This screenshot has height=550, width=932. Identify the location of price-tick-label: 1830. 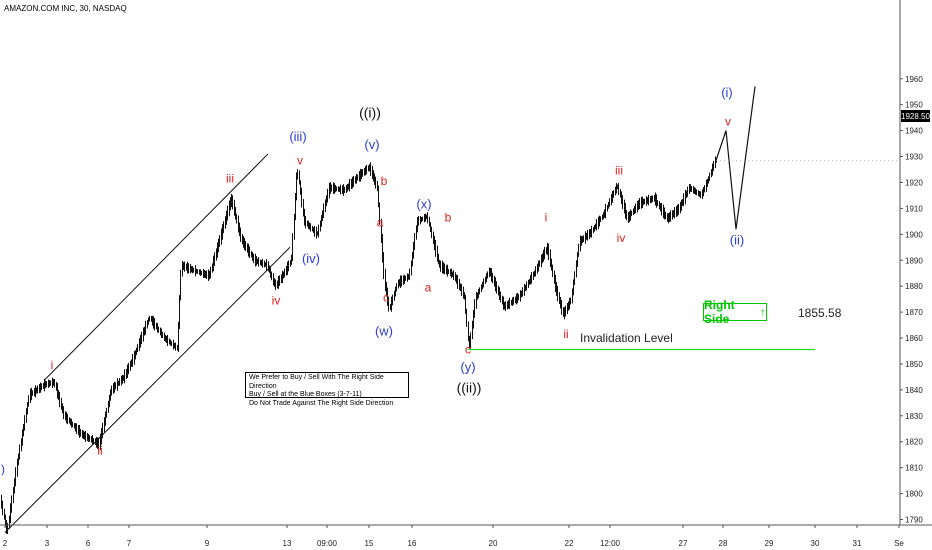
(914, 416).